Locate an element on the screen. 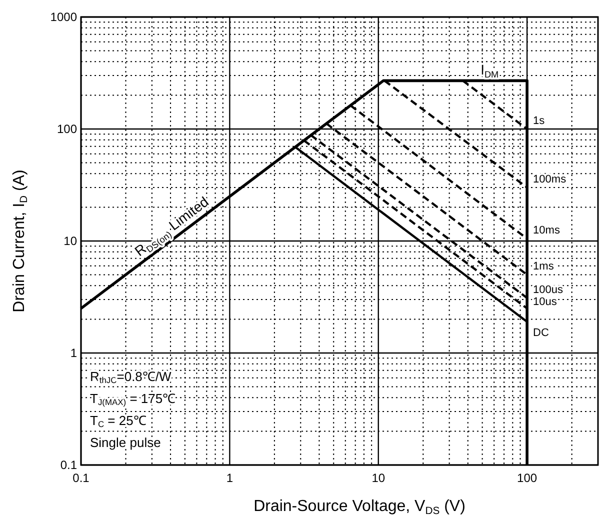  series-label: DC is located at coordinates (541, 332).